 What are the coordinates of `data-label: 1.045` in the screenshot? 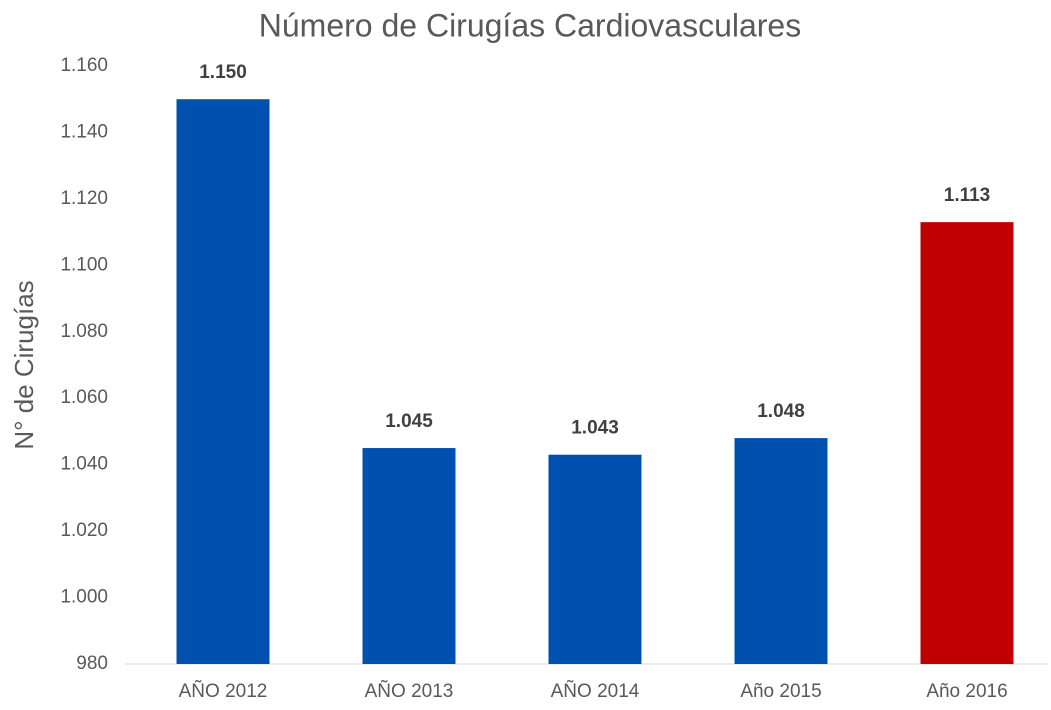 It's located at (409, 421).